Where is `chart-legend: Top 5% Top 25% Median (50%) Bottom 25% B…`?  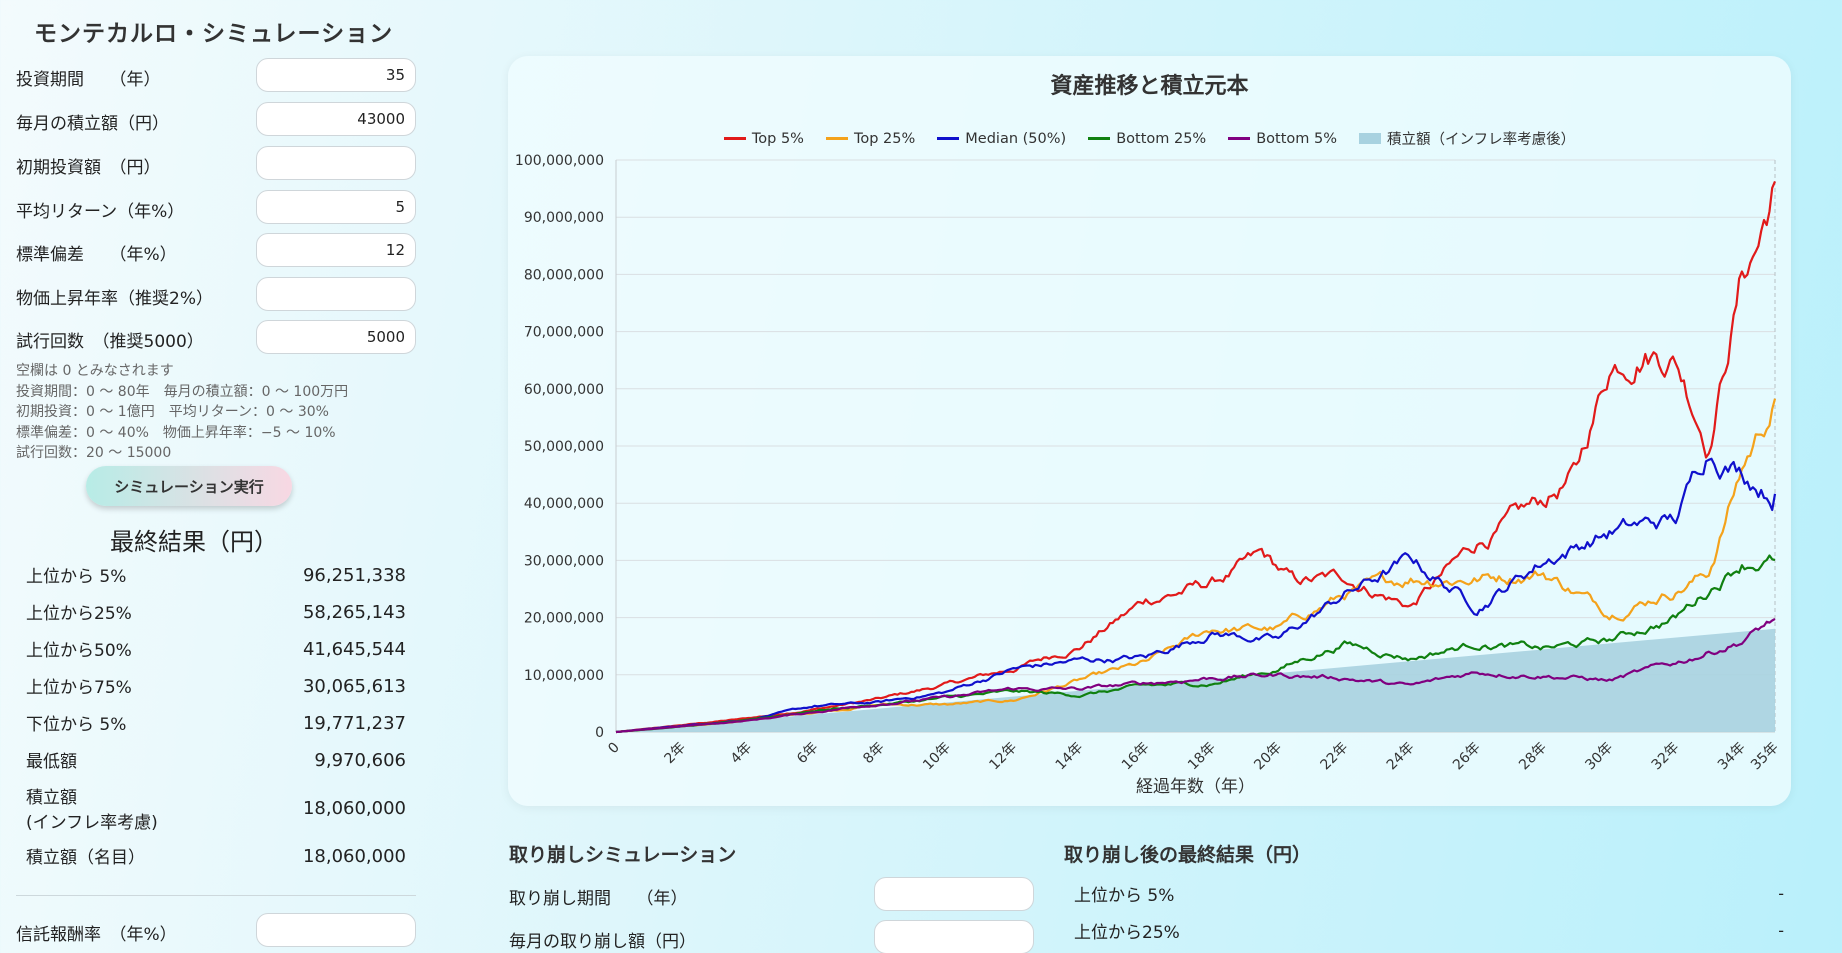
chart-legend: Top 5% Top 25% Median (50%) Bottom 25% B… is located at coordinates (1149, 138).